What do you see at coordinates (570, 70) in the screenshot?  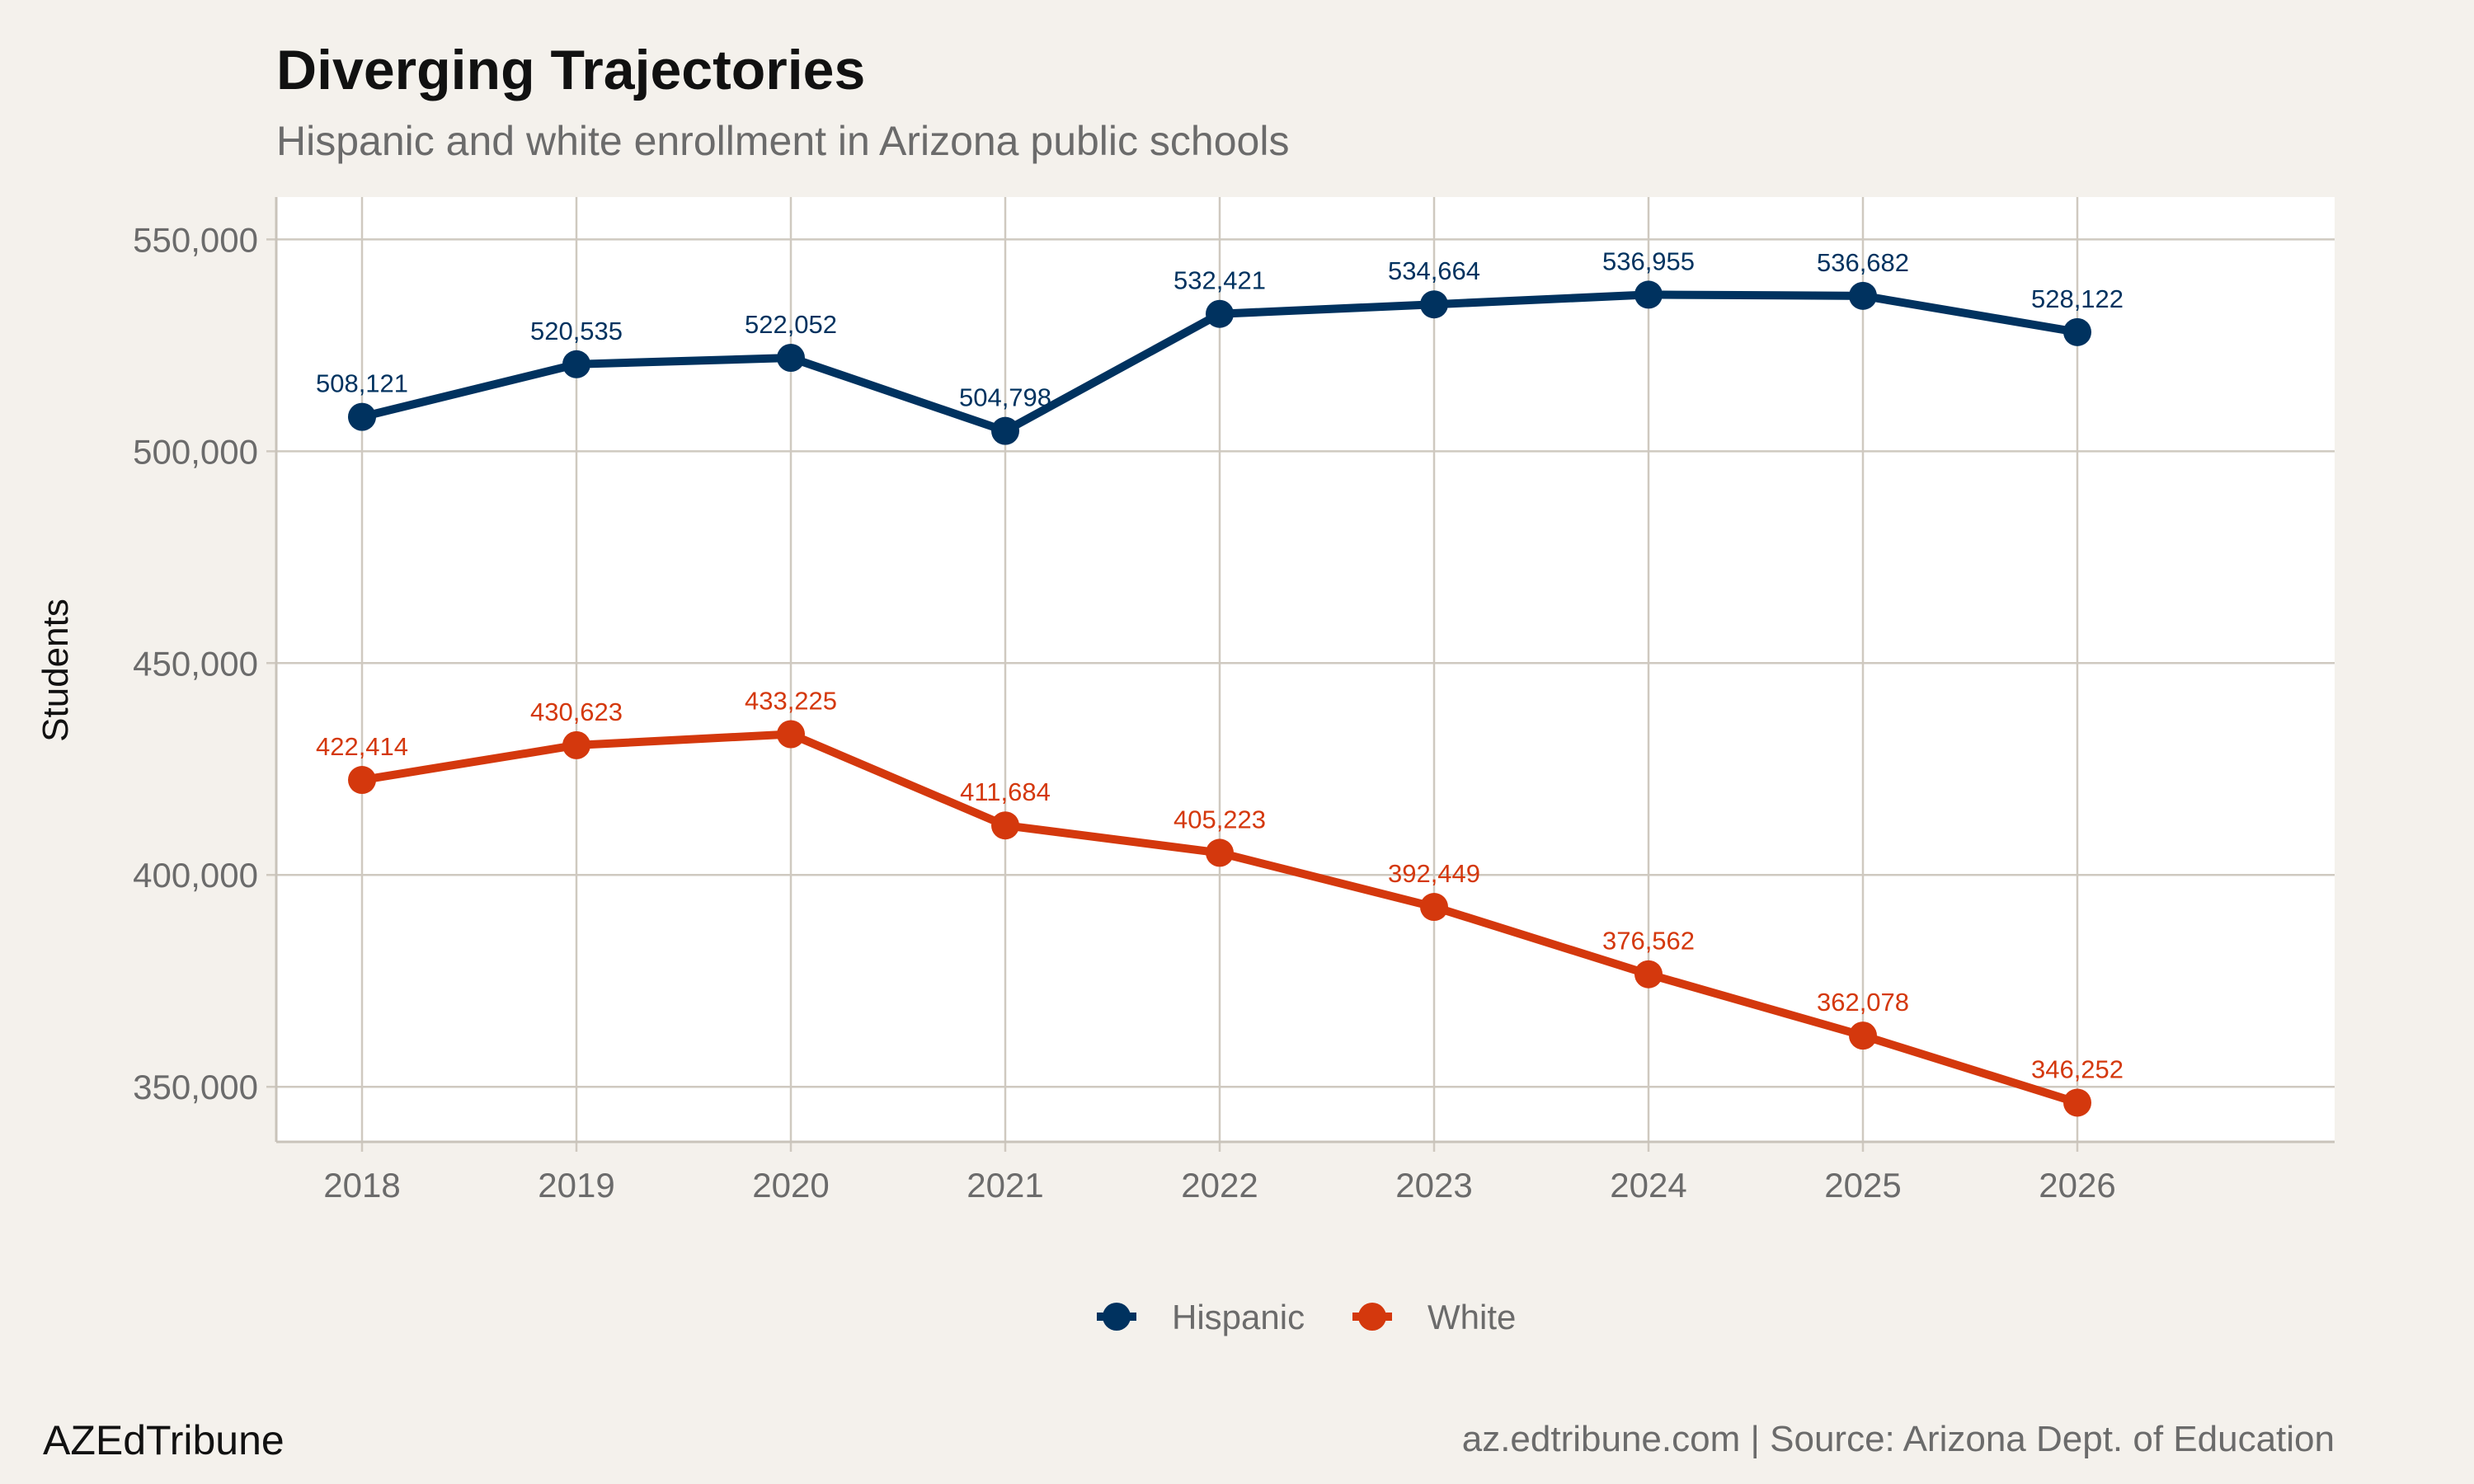 I see `chart-title: Diverging Trajectories` at bounding box center [570, 70].